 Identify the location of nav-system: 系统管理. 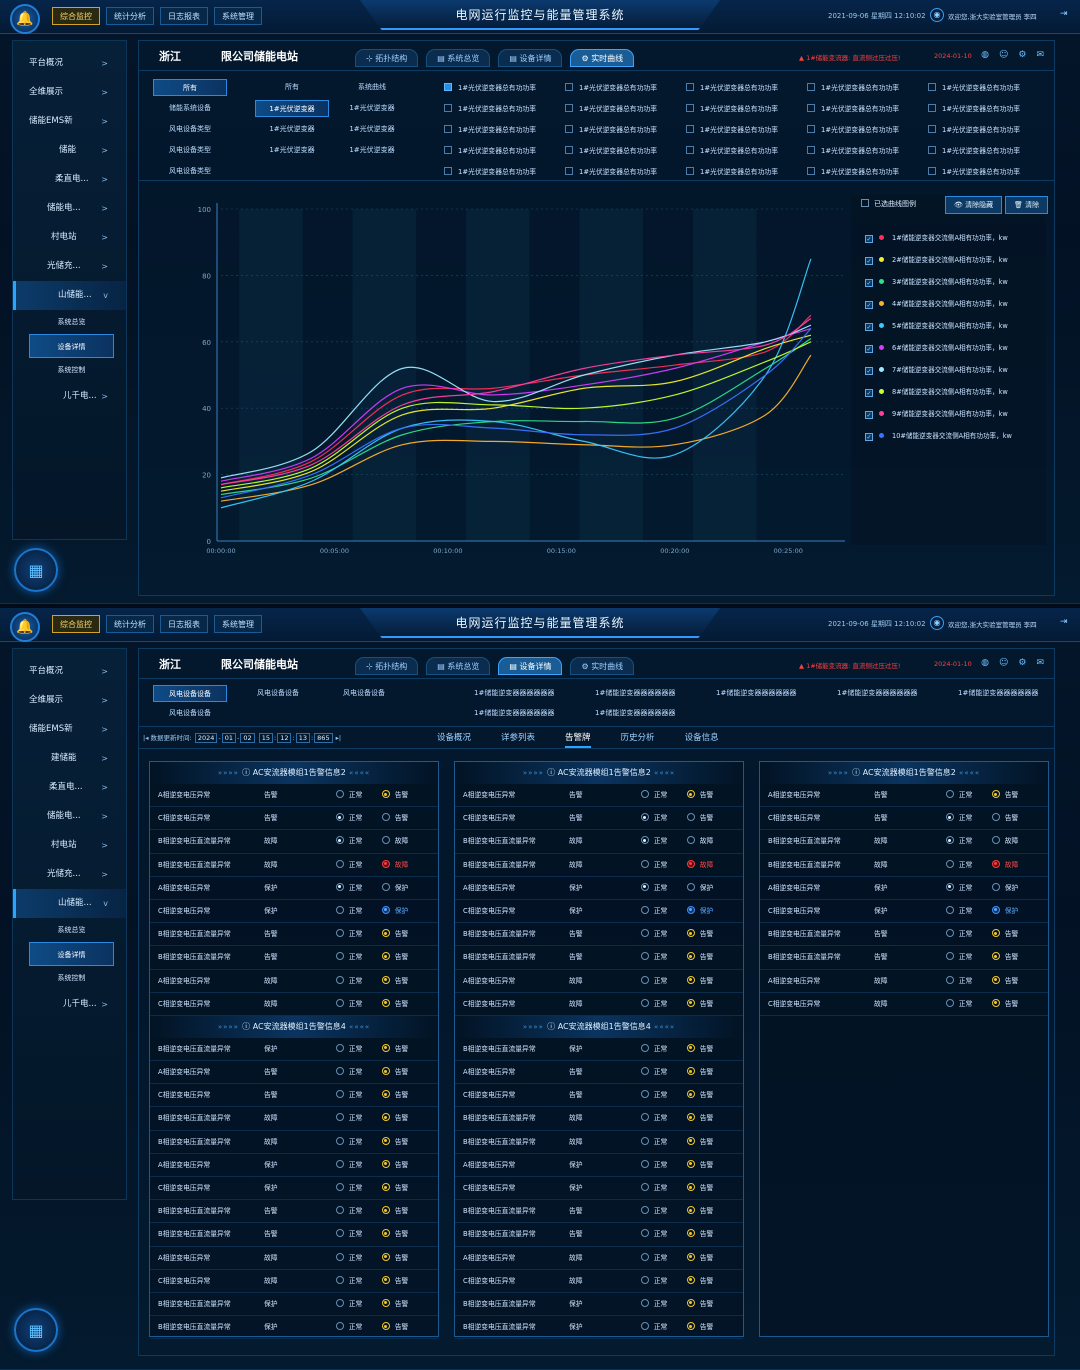
(238, 16).